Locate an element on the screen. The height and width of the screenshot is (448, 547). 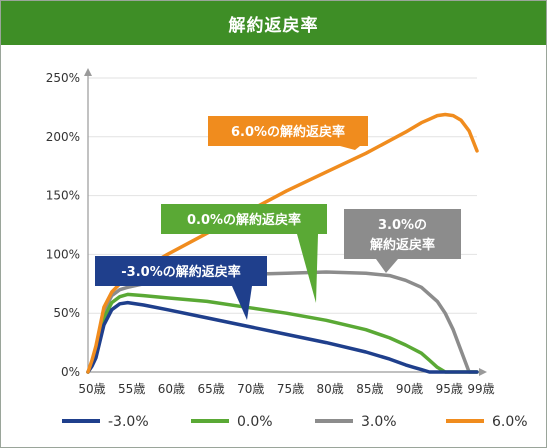
y-tick-label: 100% is located at coordinates (63, 254).